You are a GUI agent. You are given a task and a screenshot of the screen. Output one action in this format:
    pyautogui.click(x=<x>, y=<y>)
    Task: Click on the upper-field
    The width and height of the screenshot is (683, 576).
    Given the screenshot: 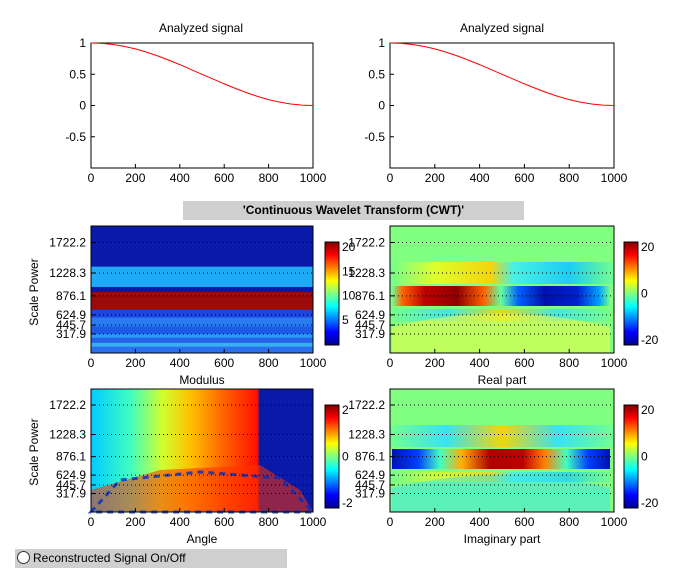 What is the action you would take?
    pyautogui.click(x=502, y=436)
    